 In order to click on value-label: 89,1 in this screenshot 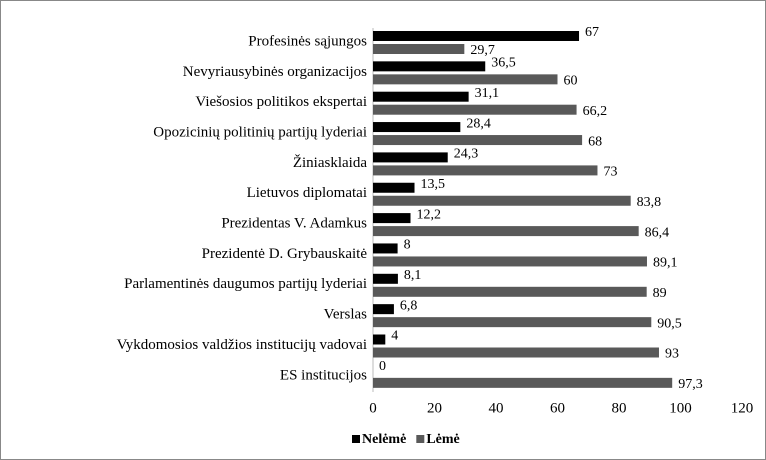, I will do `click(665, 263)`.